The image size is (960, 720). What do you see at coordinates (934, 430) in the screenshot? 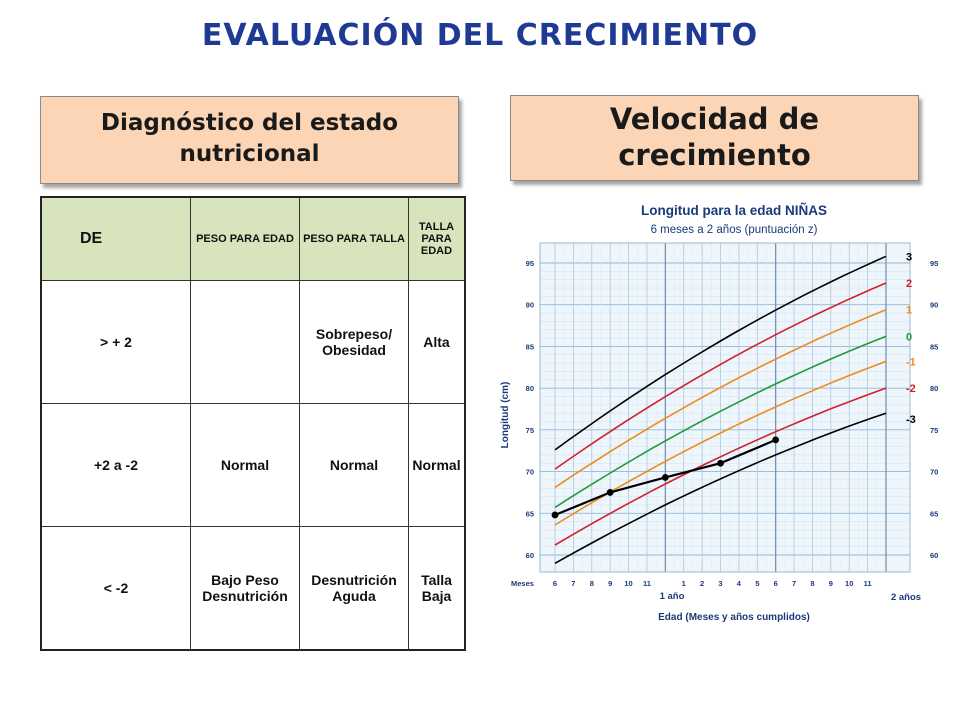
I see `y-tick-label-right: 75` at bounding box center [934, 430].